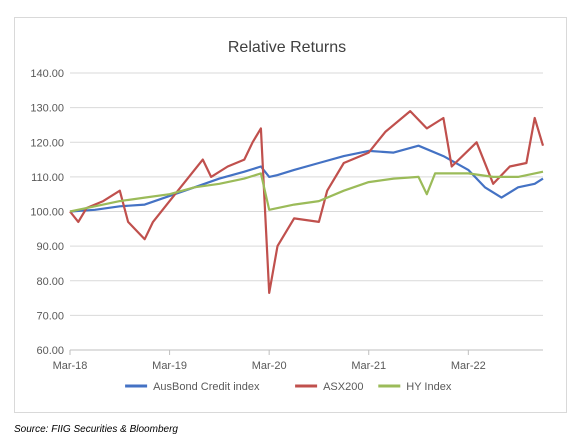  I want to click on y-tick-label: 80.00, so click(50, 282).